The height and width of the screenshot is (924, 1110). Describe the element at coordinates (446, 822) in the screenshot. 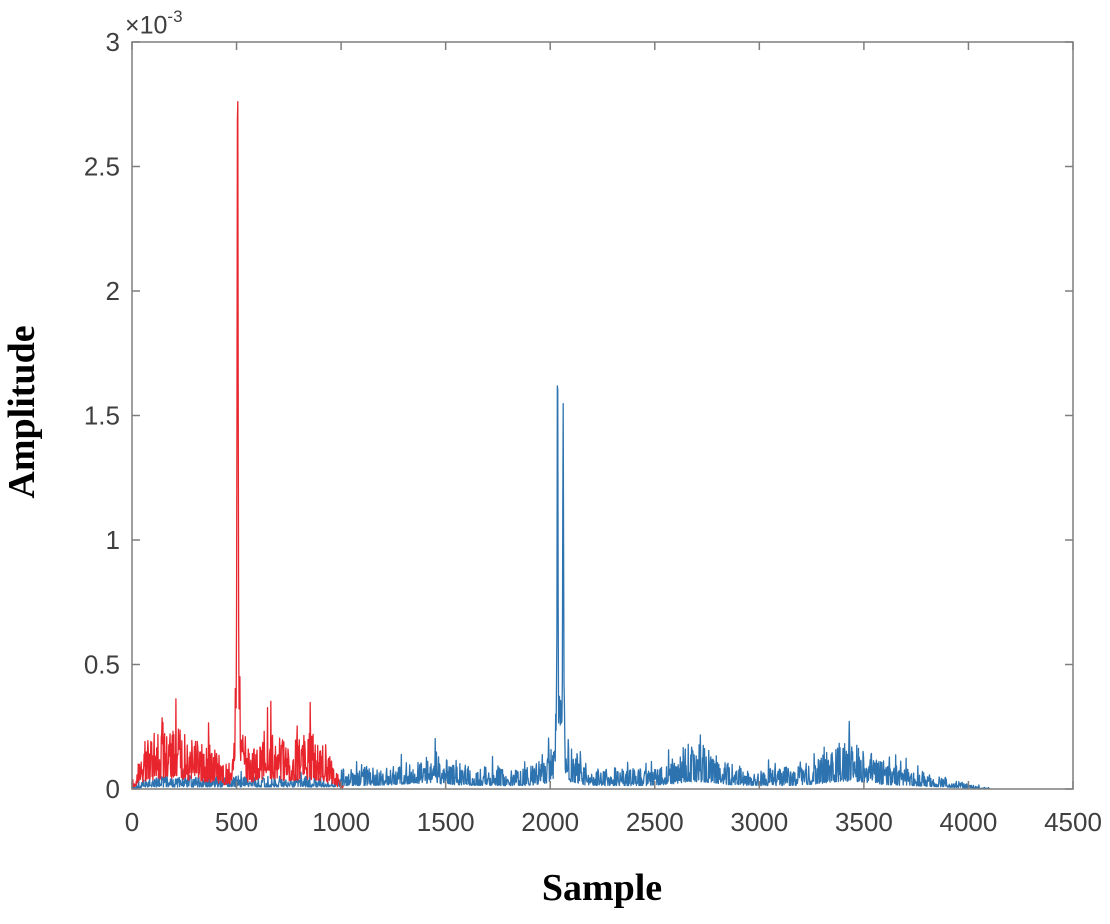

I see `x-tick-label: 1500` at that location.